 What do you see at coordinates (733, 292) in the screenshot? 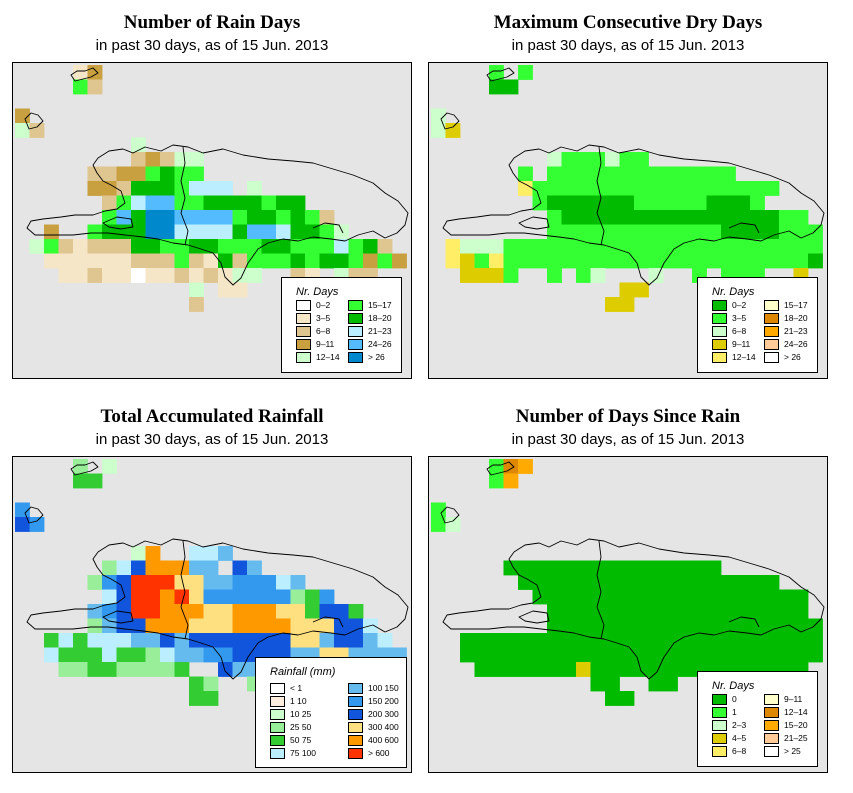
I see `legend-title: Nr. Days` at bounding box center [733, 292].